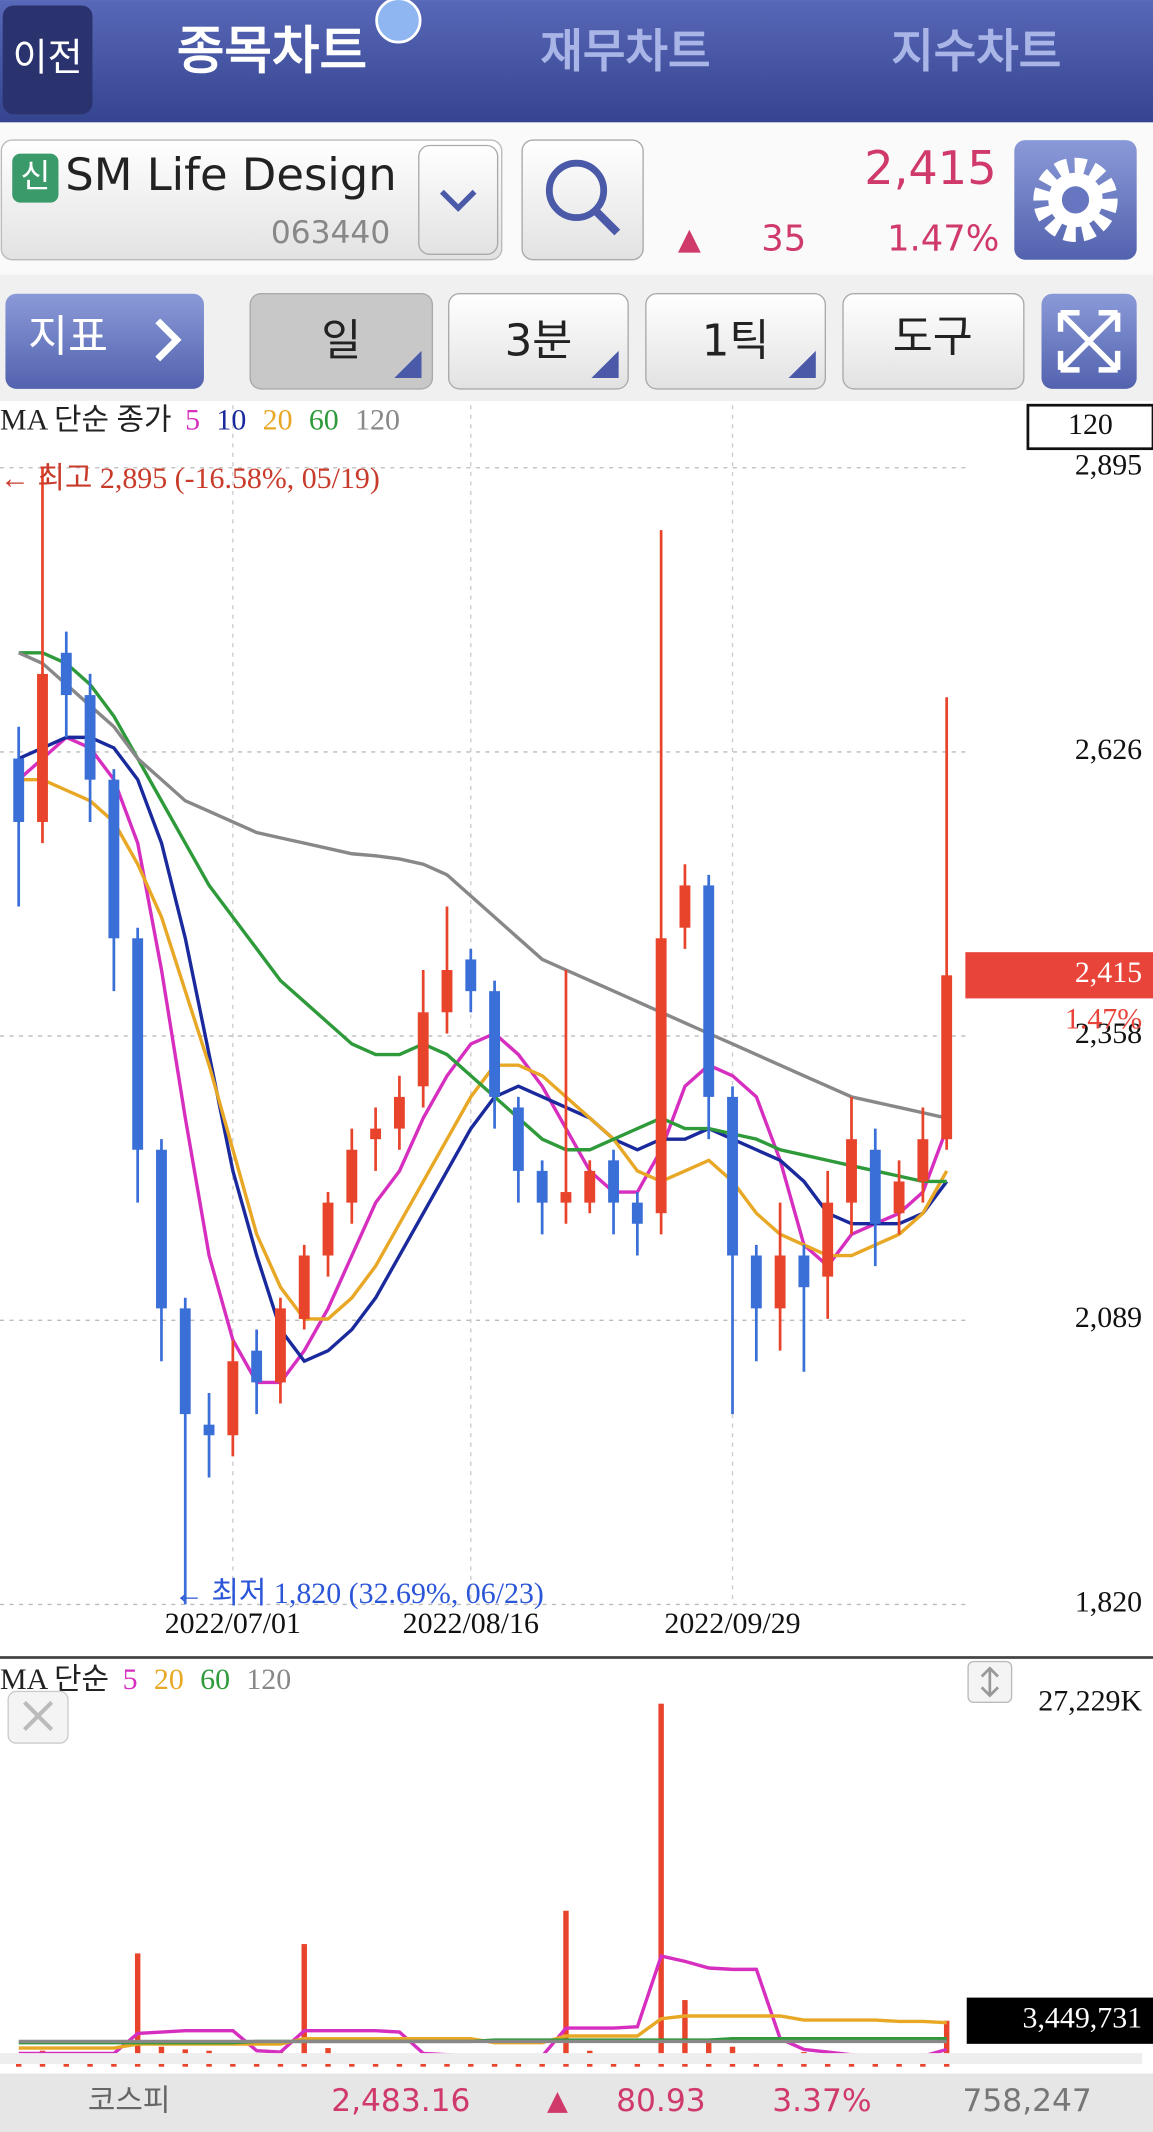 The width and height of the screenshot is (1153, 2132). Describe the element at coordinates (1082, 2018) in the screenshot. I see `volume-tag-label: 3,449,731` at that location.